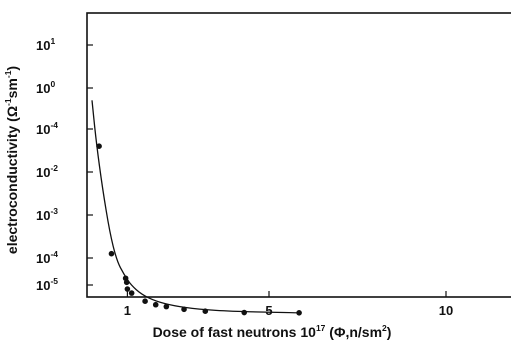 This screenshot has height=342, width=511. I want to click on x-axis-ticks: 1 5 10, so click(288, 304).